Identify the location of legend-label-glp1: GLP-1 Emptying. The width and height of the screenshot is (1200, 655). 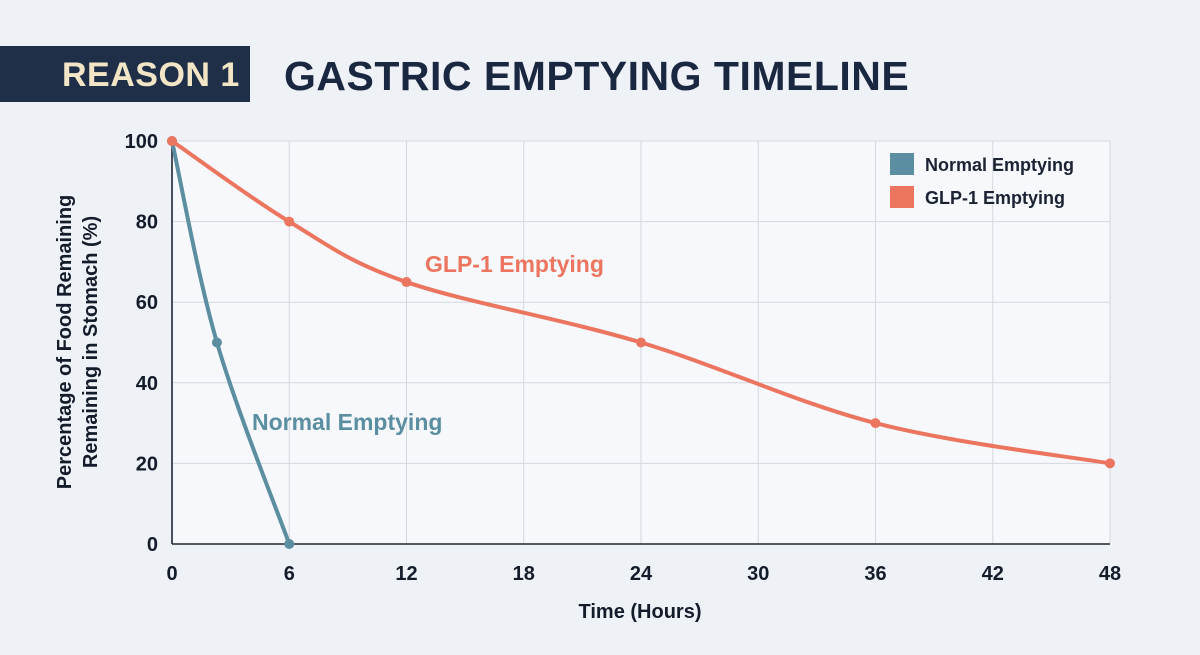
(995, 198).